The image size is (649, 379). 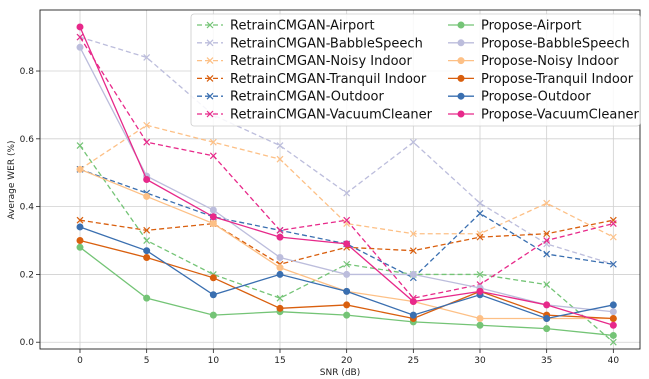 I want to click on x-tick-label: 5, so click(x=147, y=361).